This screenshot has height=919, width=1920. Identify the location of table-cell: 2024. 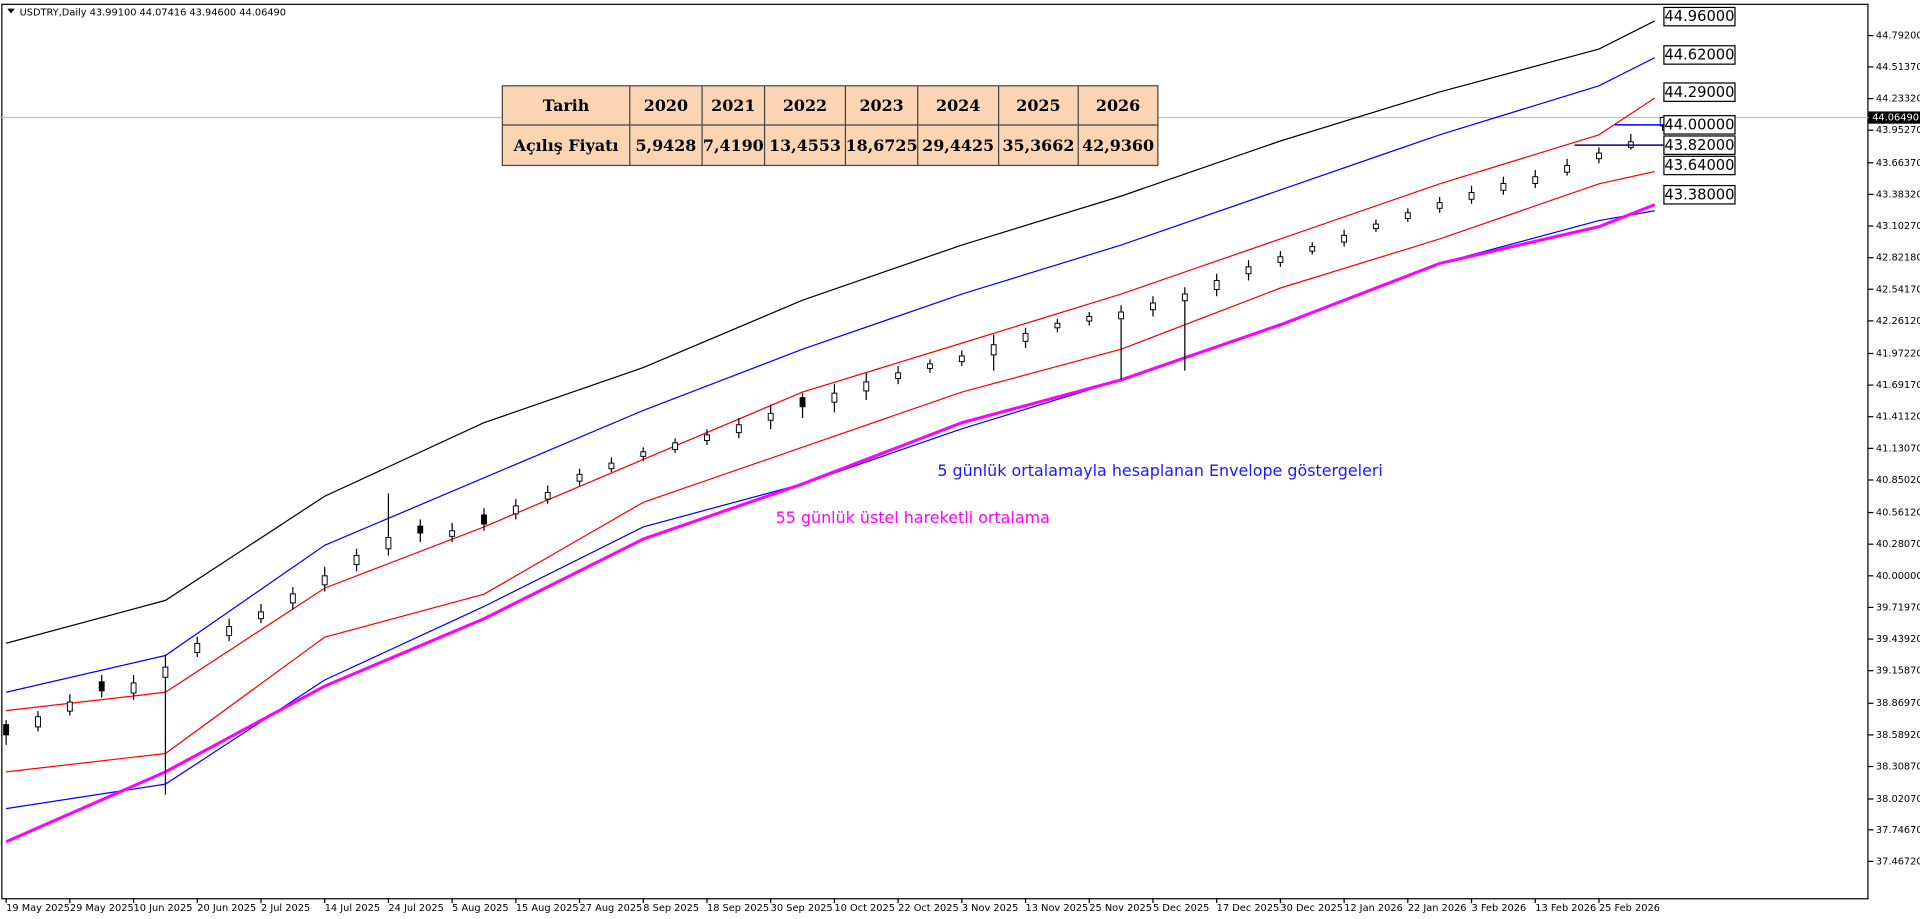
(958, 105).